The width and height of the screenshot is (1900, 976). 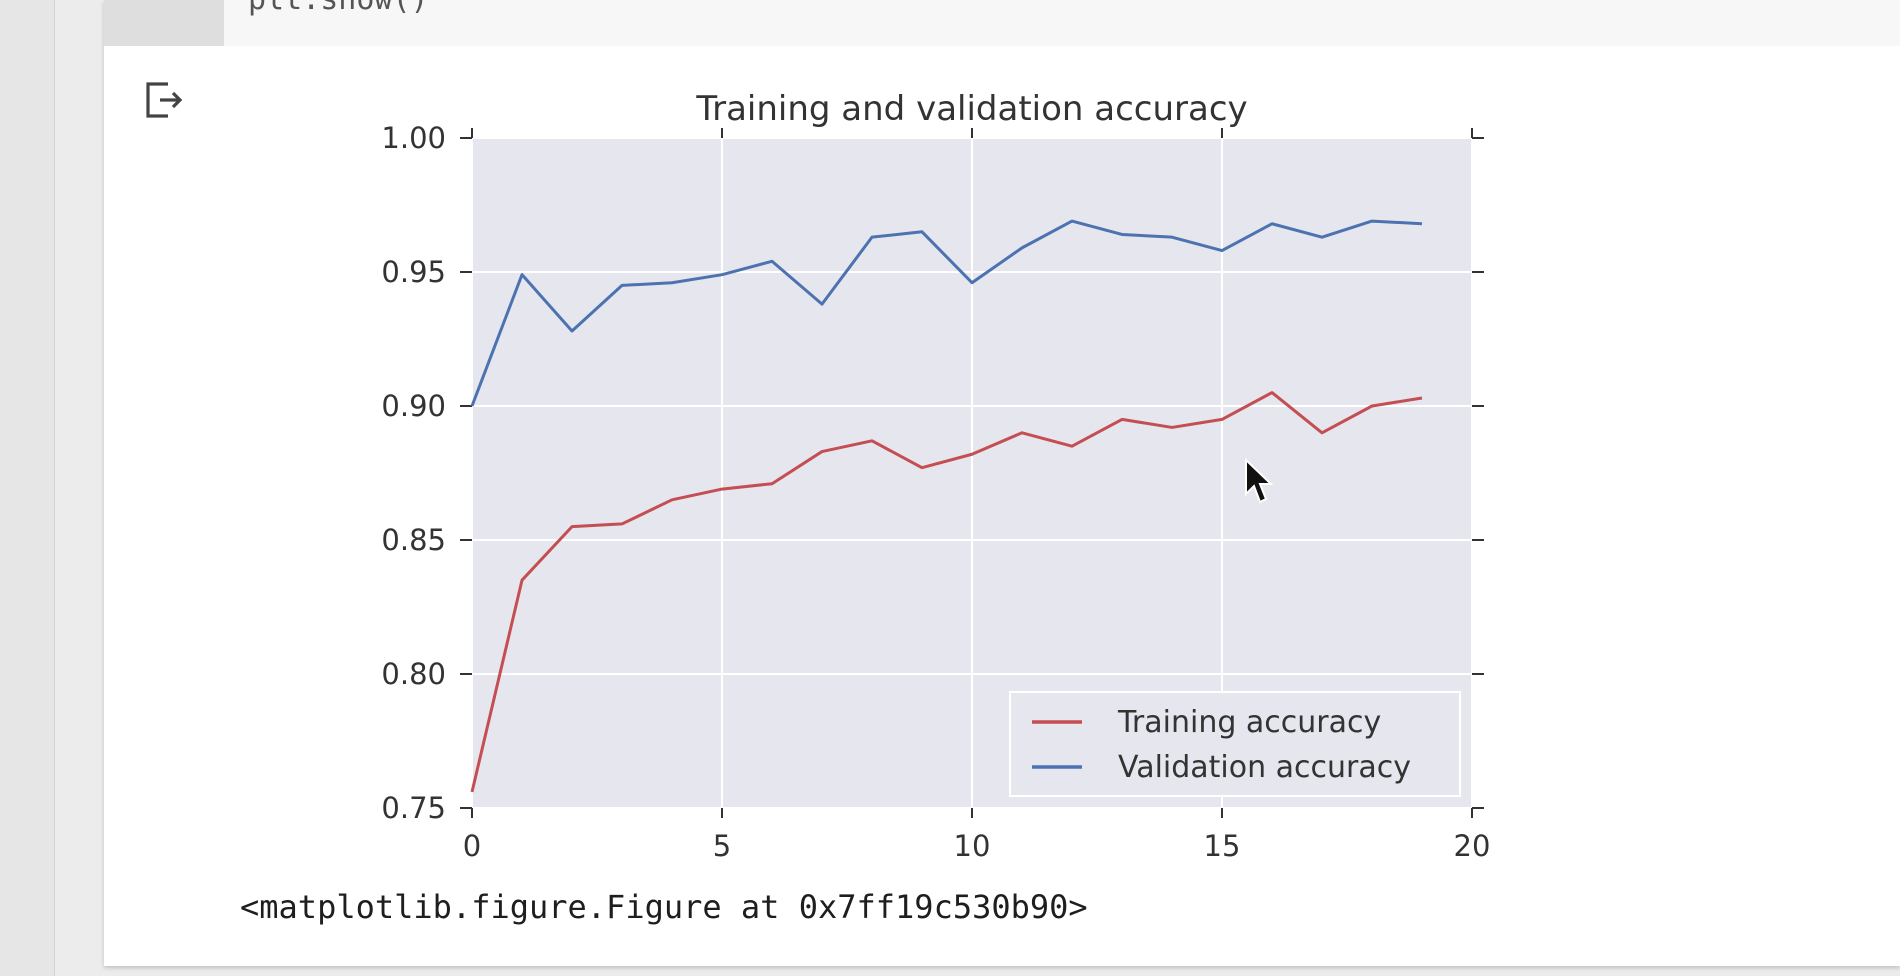 I want to click on mouse-cursor-icon, so click(x=1259, y=481).